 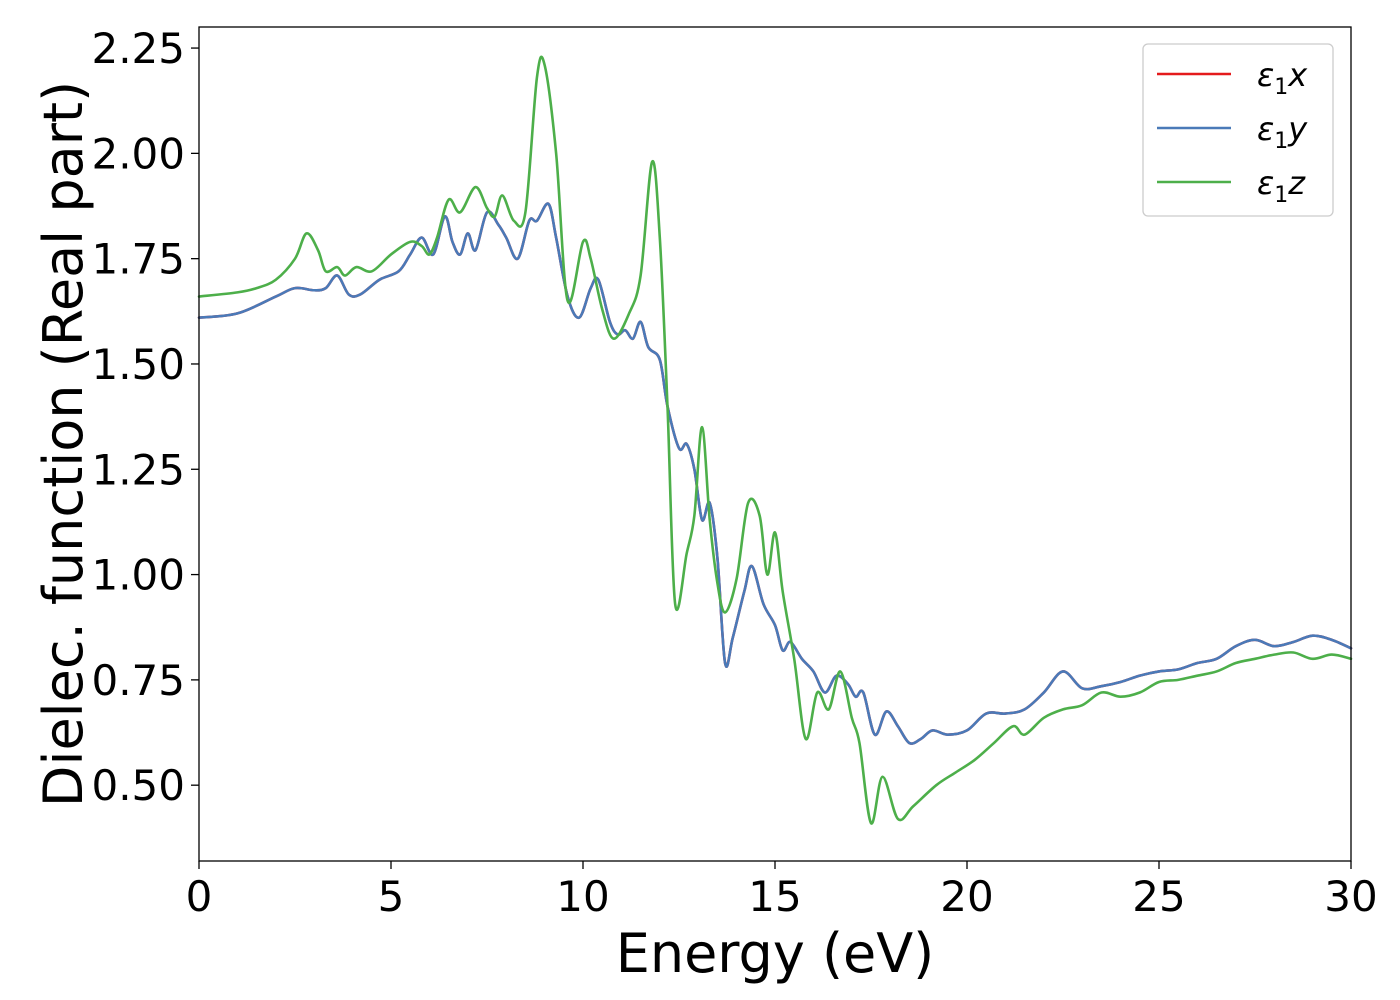 What do you see at coordinates (1282, 132) in the screenshot?
I see `legend-label-y: ε1y` at bounding box center [1282, 132].